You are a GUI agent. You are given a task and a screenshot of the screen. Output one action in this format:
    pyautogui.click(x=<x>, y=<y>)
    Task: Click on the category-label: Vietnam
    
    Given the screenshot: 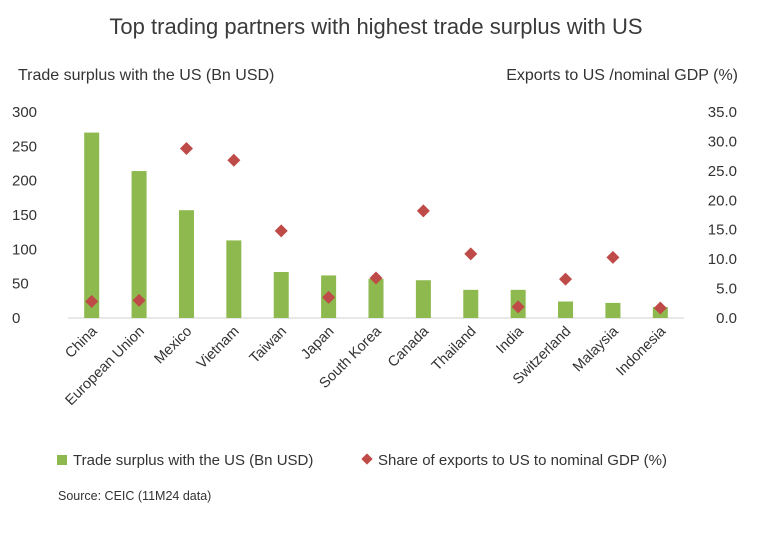 What is the action you would take?
    pyautogui.click(x=218, y=348)
    